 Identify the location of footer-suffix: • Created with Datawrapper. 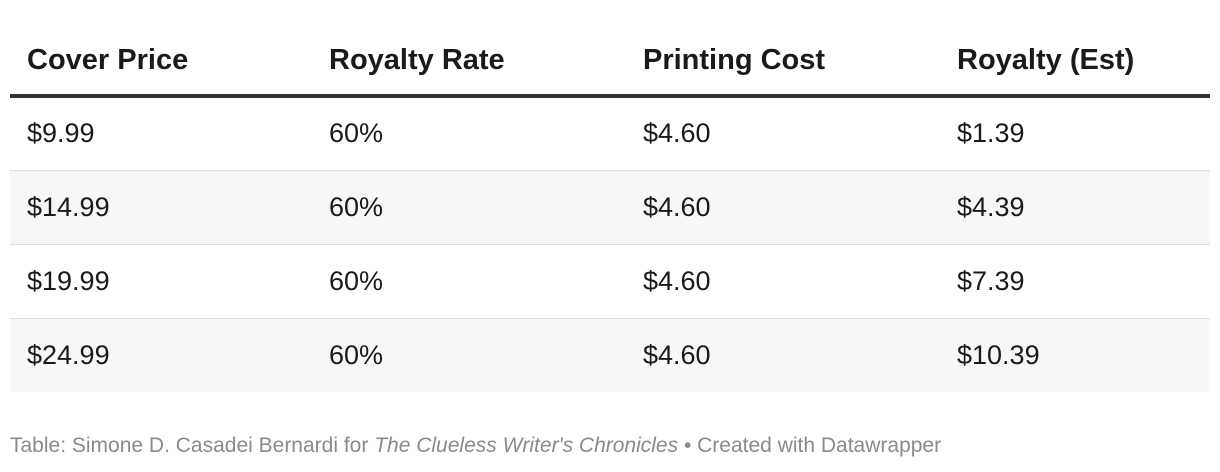
(810, 445).